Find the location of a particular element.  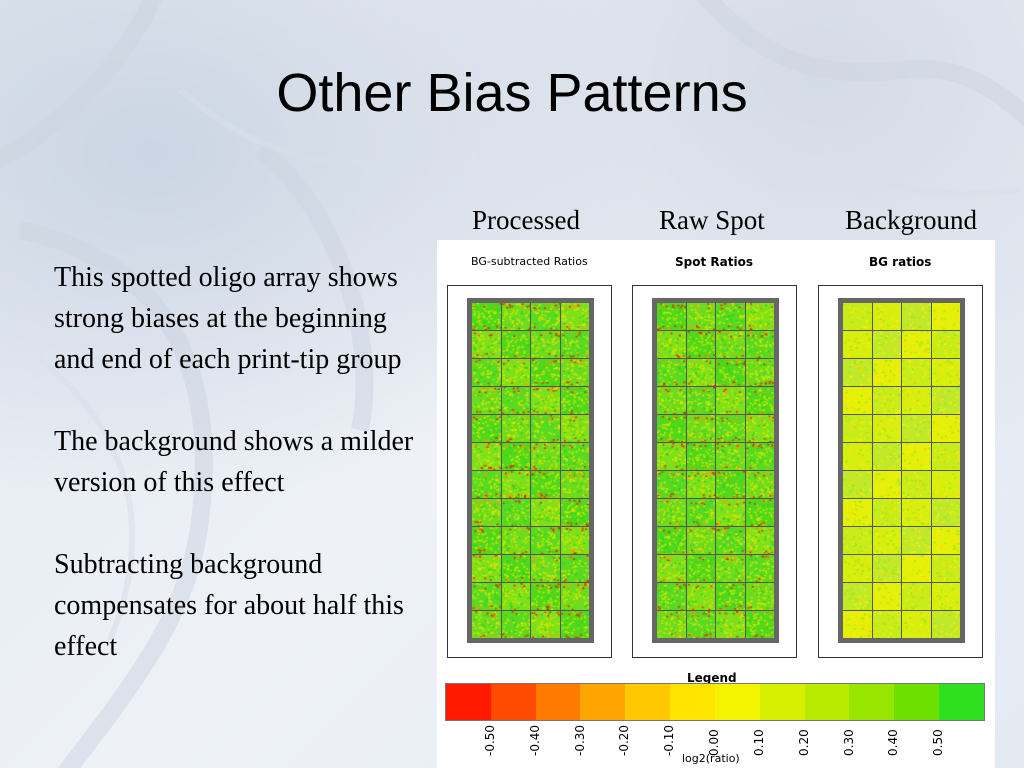

legend-tick-label: -0.10 is located at coordinates (669, 740).